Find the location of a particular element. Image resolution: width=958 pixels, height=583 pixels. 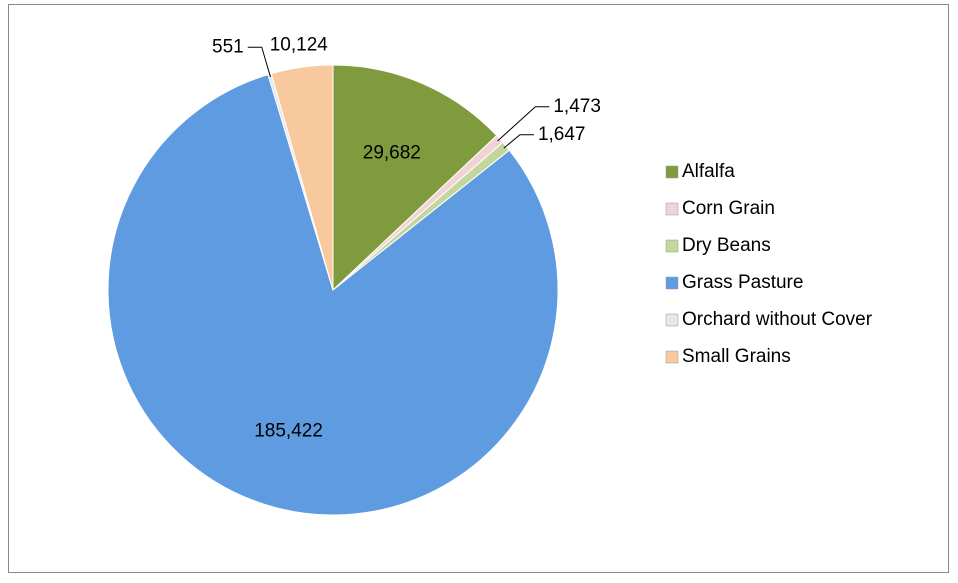

legend-label: Orchard without Cover is located at coordinates (777, 319).